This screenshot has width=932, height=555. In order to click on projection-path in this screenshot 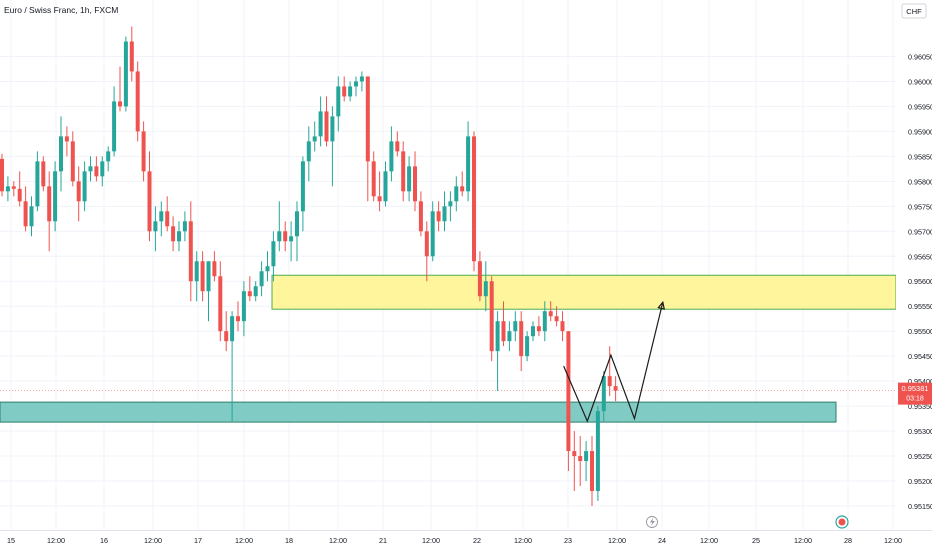, I will do `click(613, 362)`.